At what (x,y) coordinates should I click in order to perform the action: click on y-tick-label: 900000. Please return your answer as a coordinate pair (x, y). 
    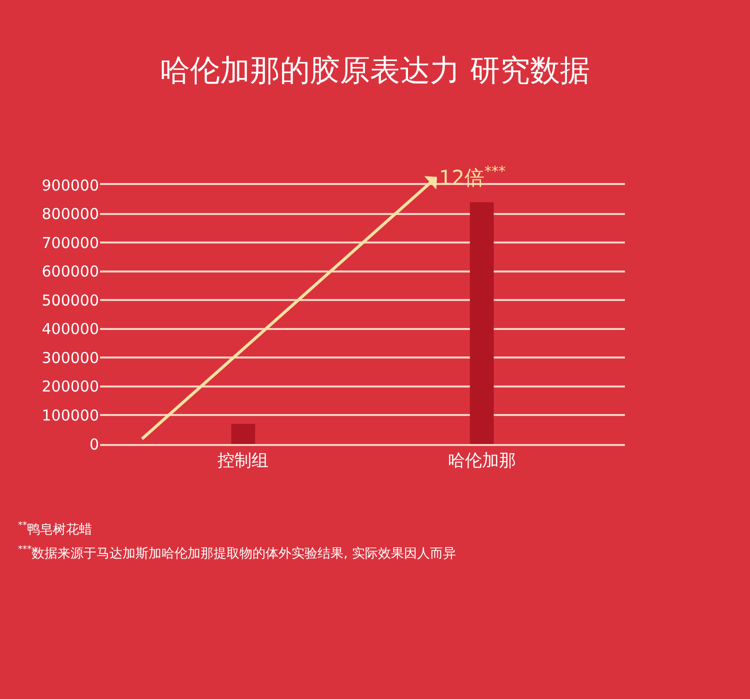
    Looking at the image, I should click on (70, 185).